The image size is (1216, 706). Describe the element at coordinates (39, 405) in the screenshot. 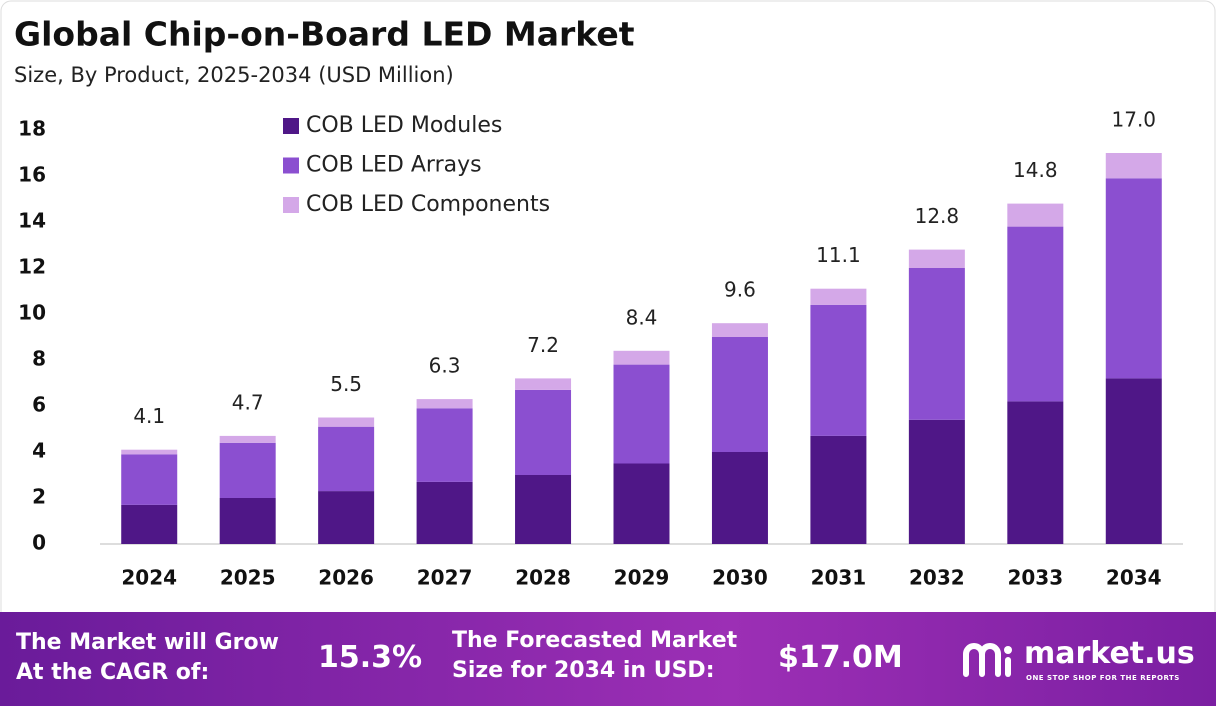

I see `y-tick-label: 6` at that location.